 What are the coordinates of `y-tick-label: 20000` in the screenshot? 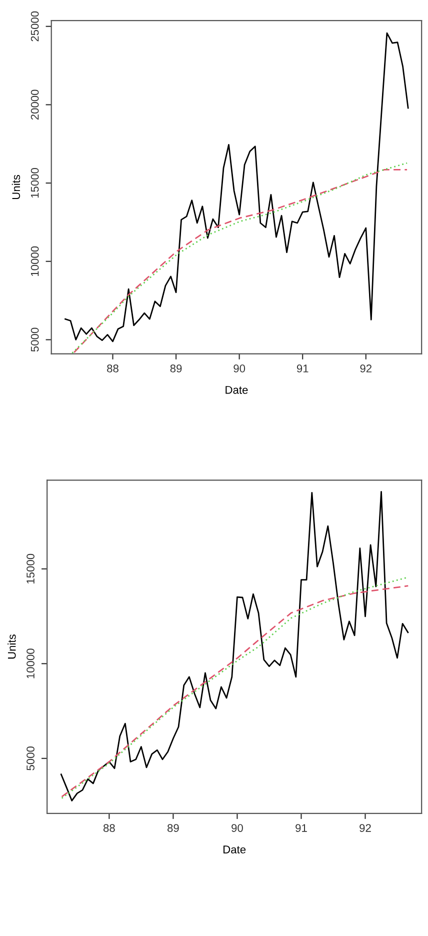 It's located at (34, 105).